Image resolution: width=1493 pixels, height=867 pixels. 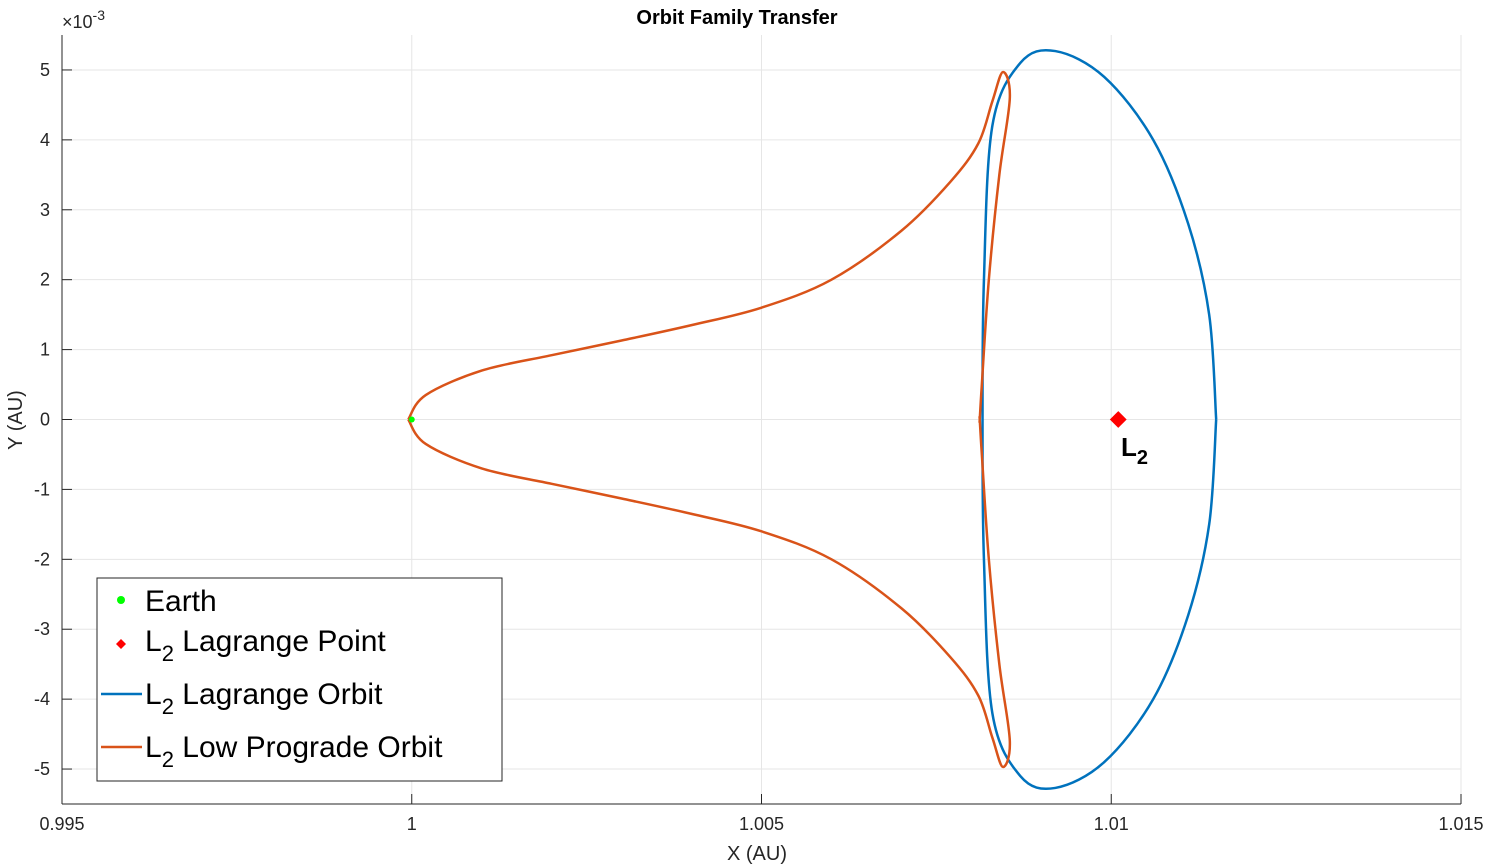 I want to click on x-tick-label: 1.01, so click(x=1111, y=824).